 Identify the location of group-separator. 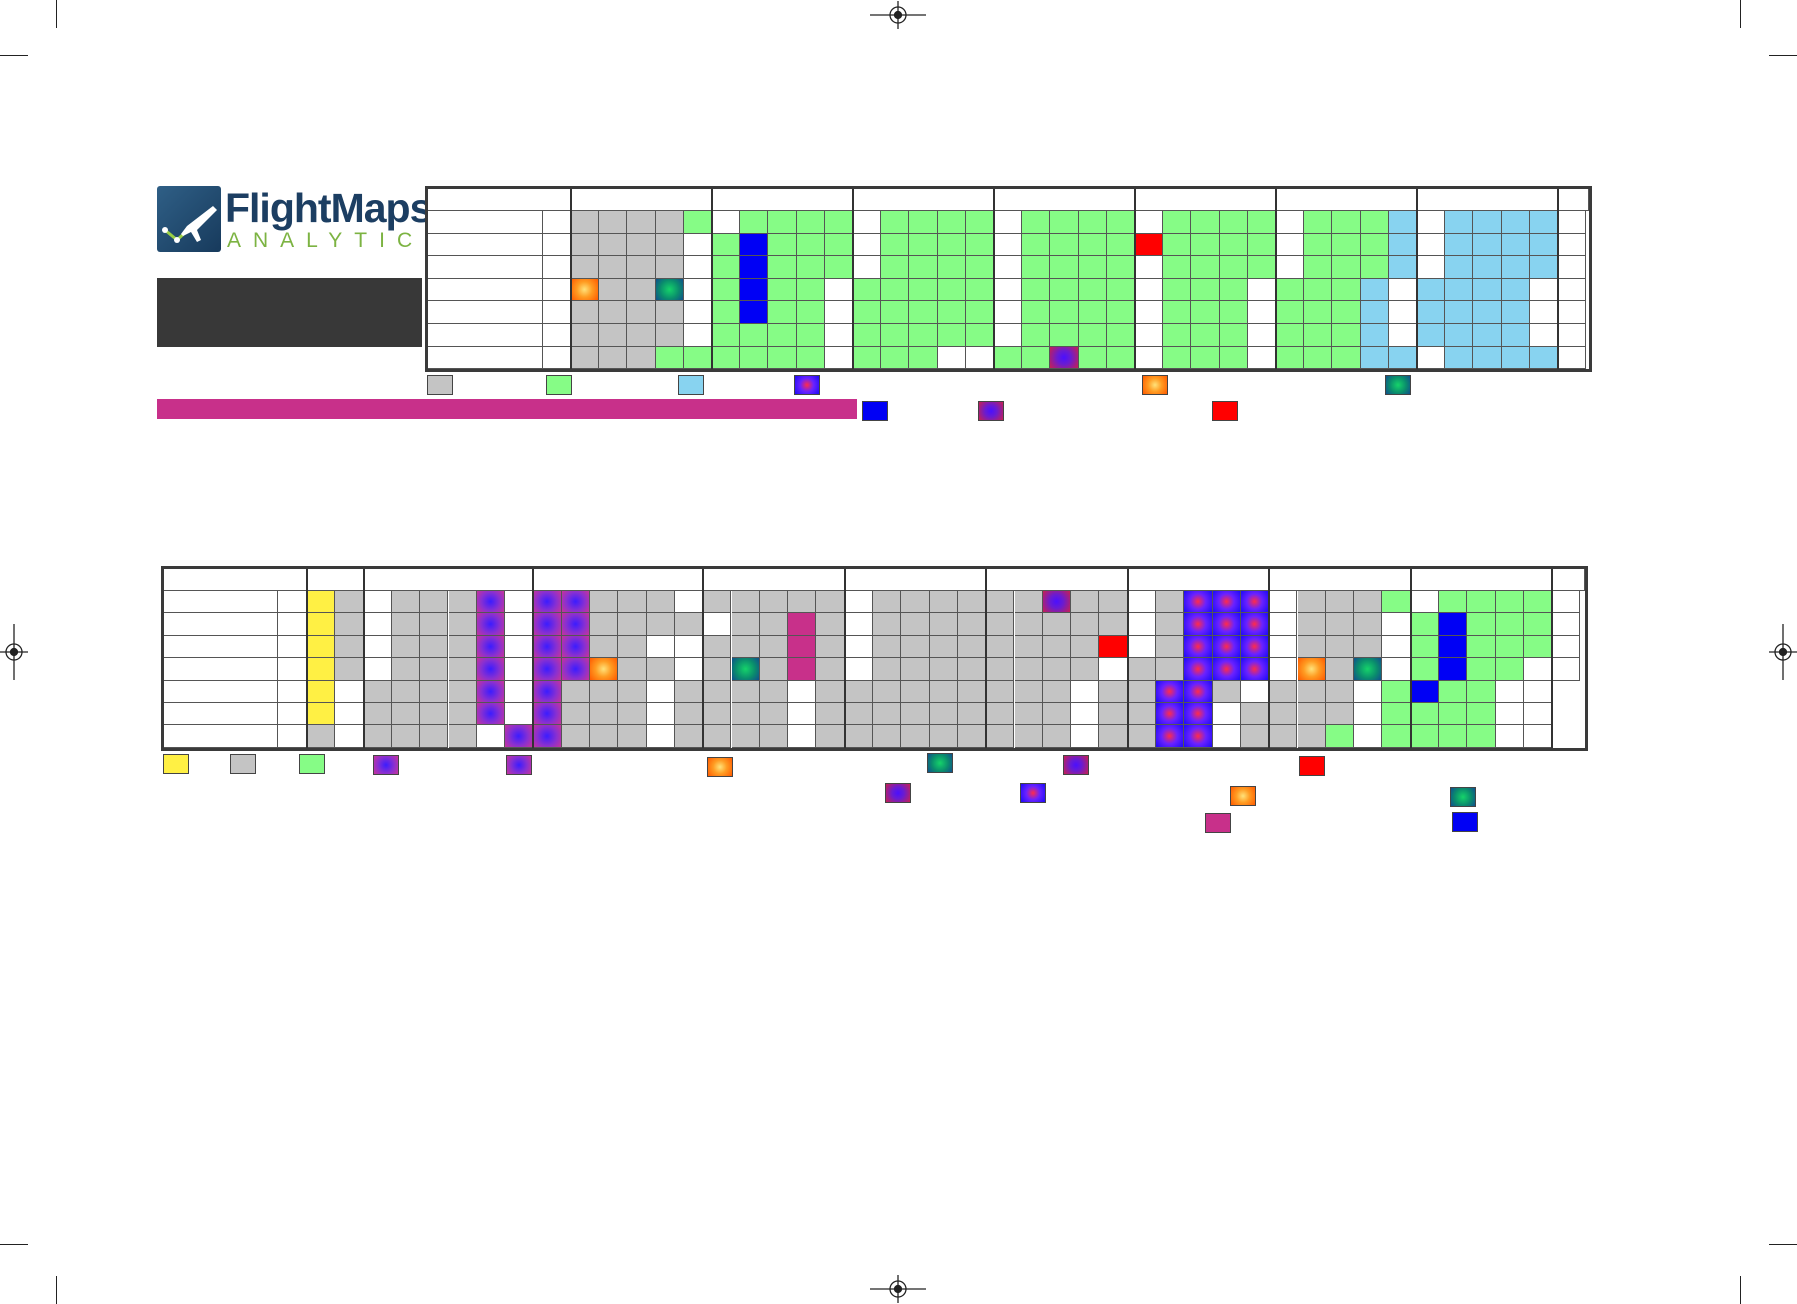
(994, 279).